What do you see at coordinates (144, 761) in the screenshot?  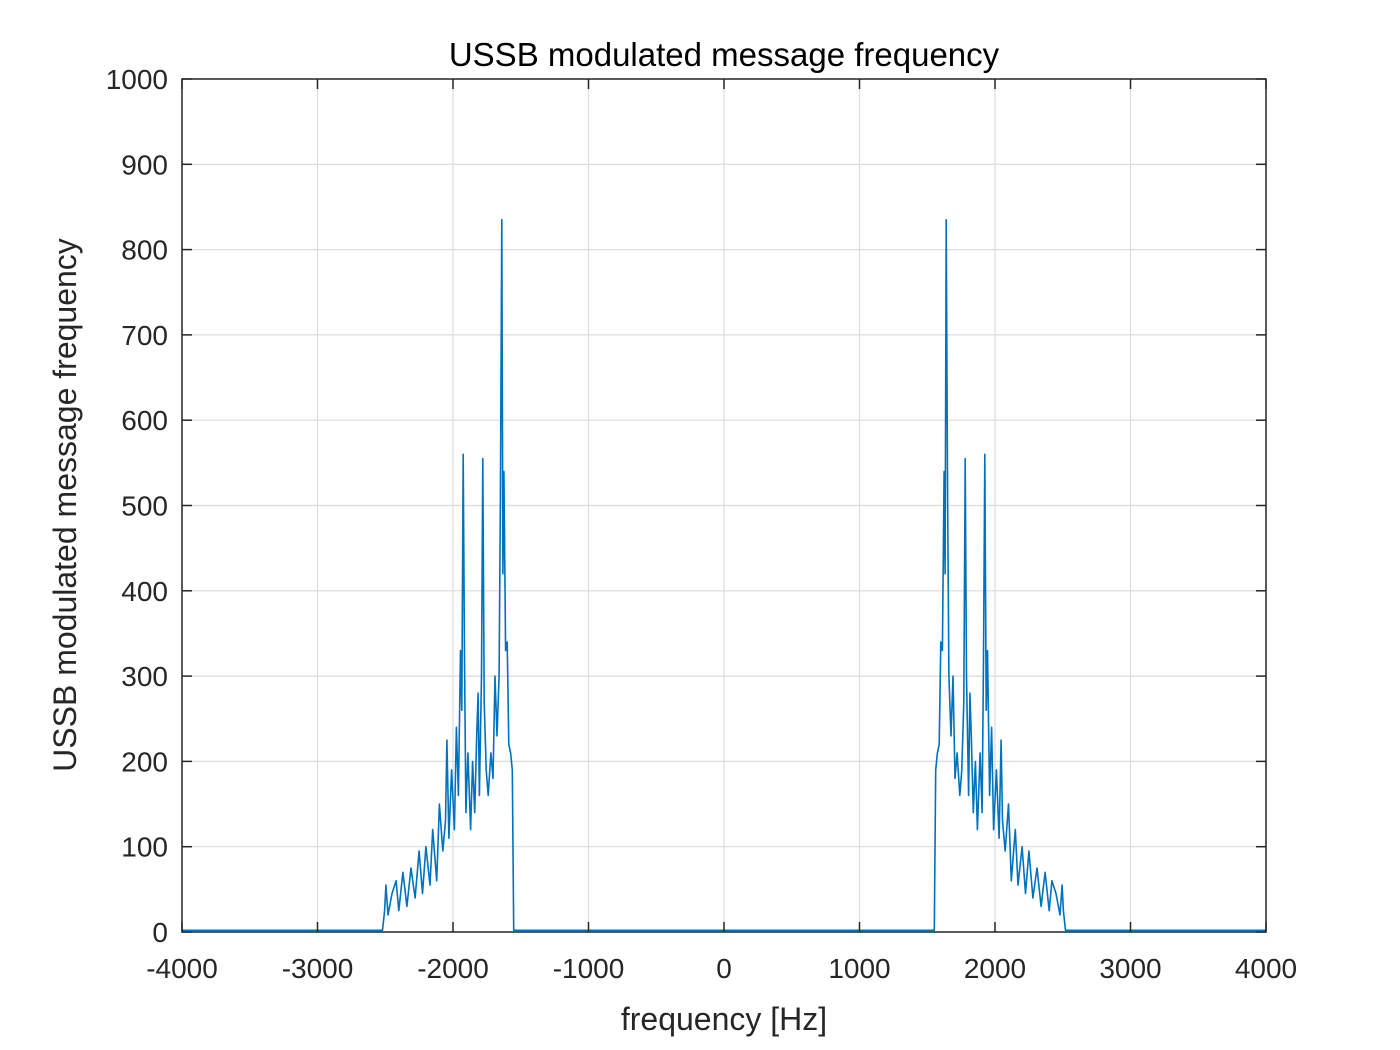 I see `y-tick-label: 200` at bounding box center [144, 761].